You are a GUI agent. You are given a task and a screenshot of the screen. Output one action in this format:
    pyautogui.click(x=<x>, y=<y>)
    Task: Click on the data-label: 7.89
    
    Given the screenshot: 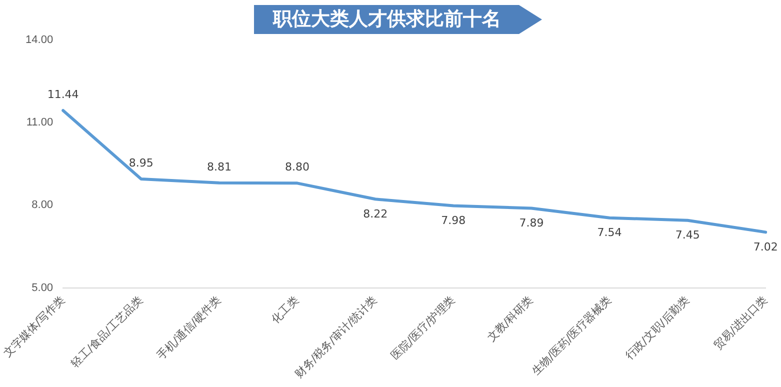 What is the action you would take?
    pyautogui.click(x=531, y=223)
    